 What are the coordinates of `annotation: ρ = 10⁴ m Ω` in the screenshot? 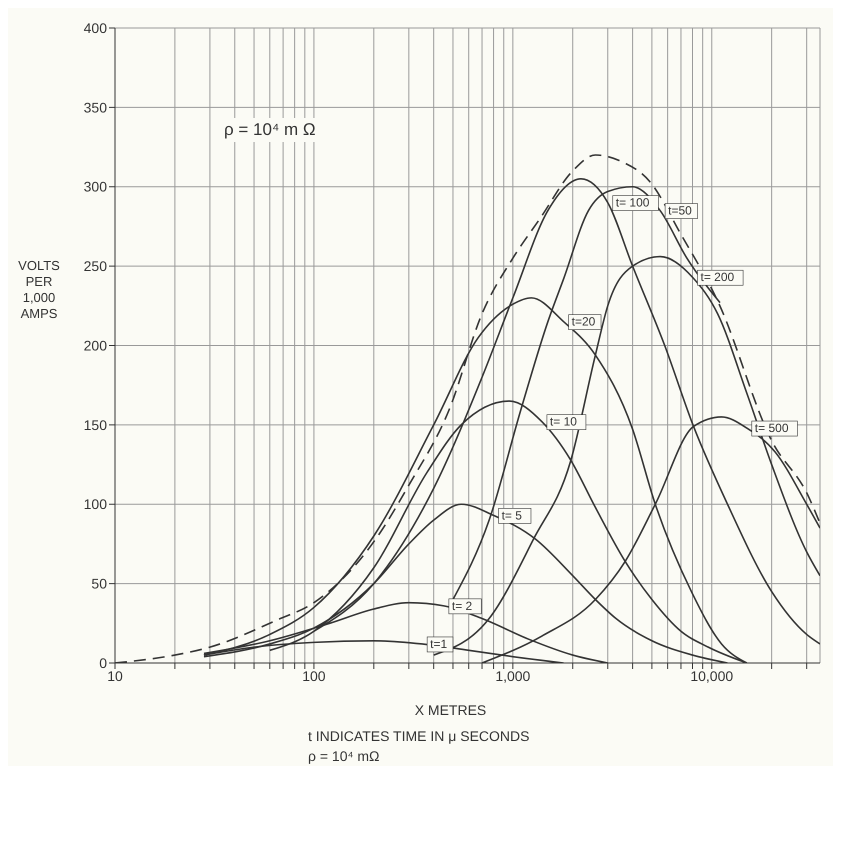 It's located at (270, 130).